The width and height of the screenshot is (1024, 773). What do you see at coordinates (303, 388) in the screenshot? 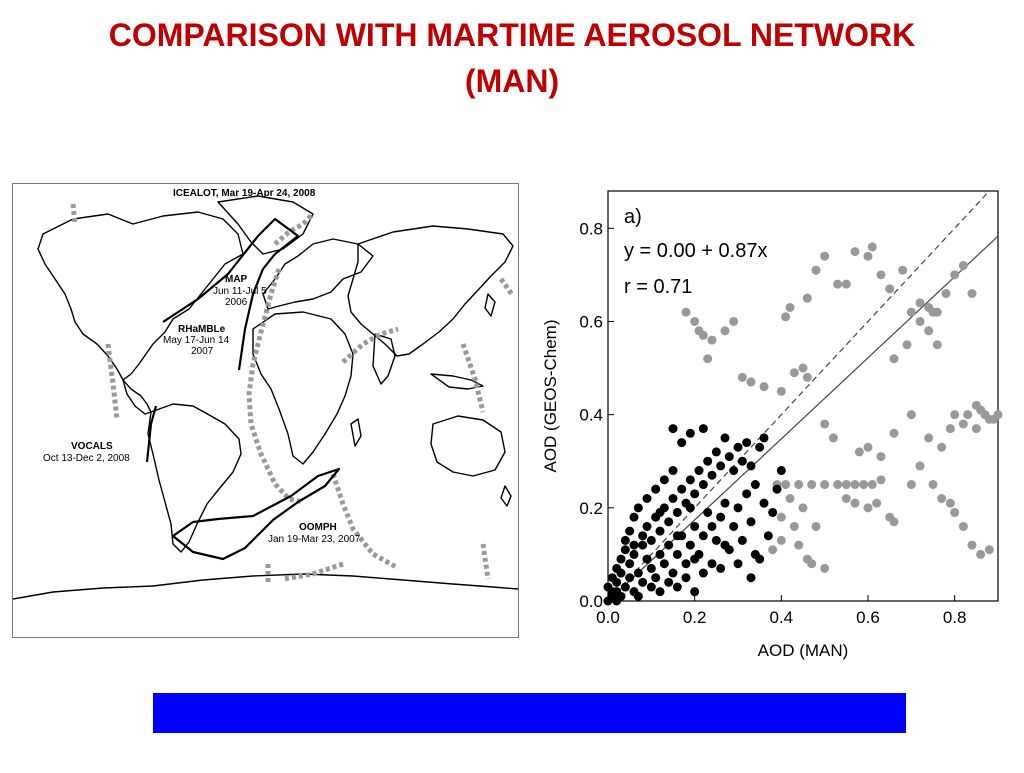
I see `continent-africa` at bounding box center [303, 388].